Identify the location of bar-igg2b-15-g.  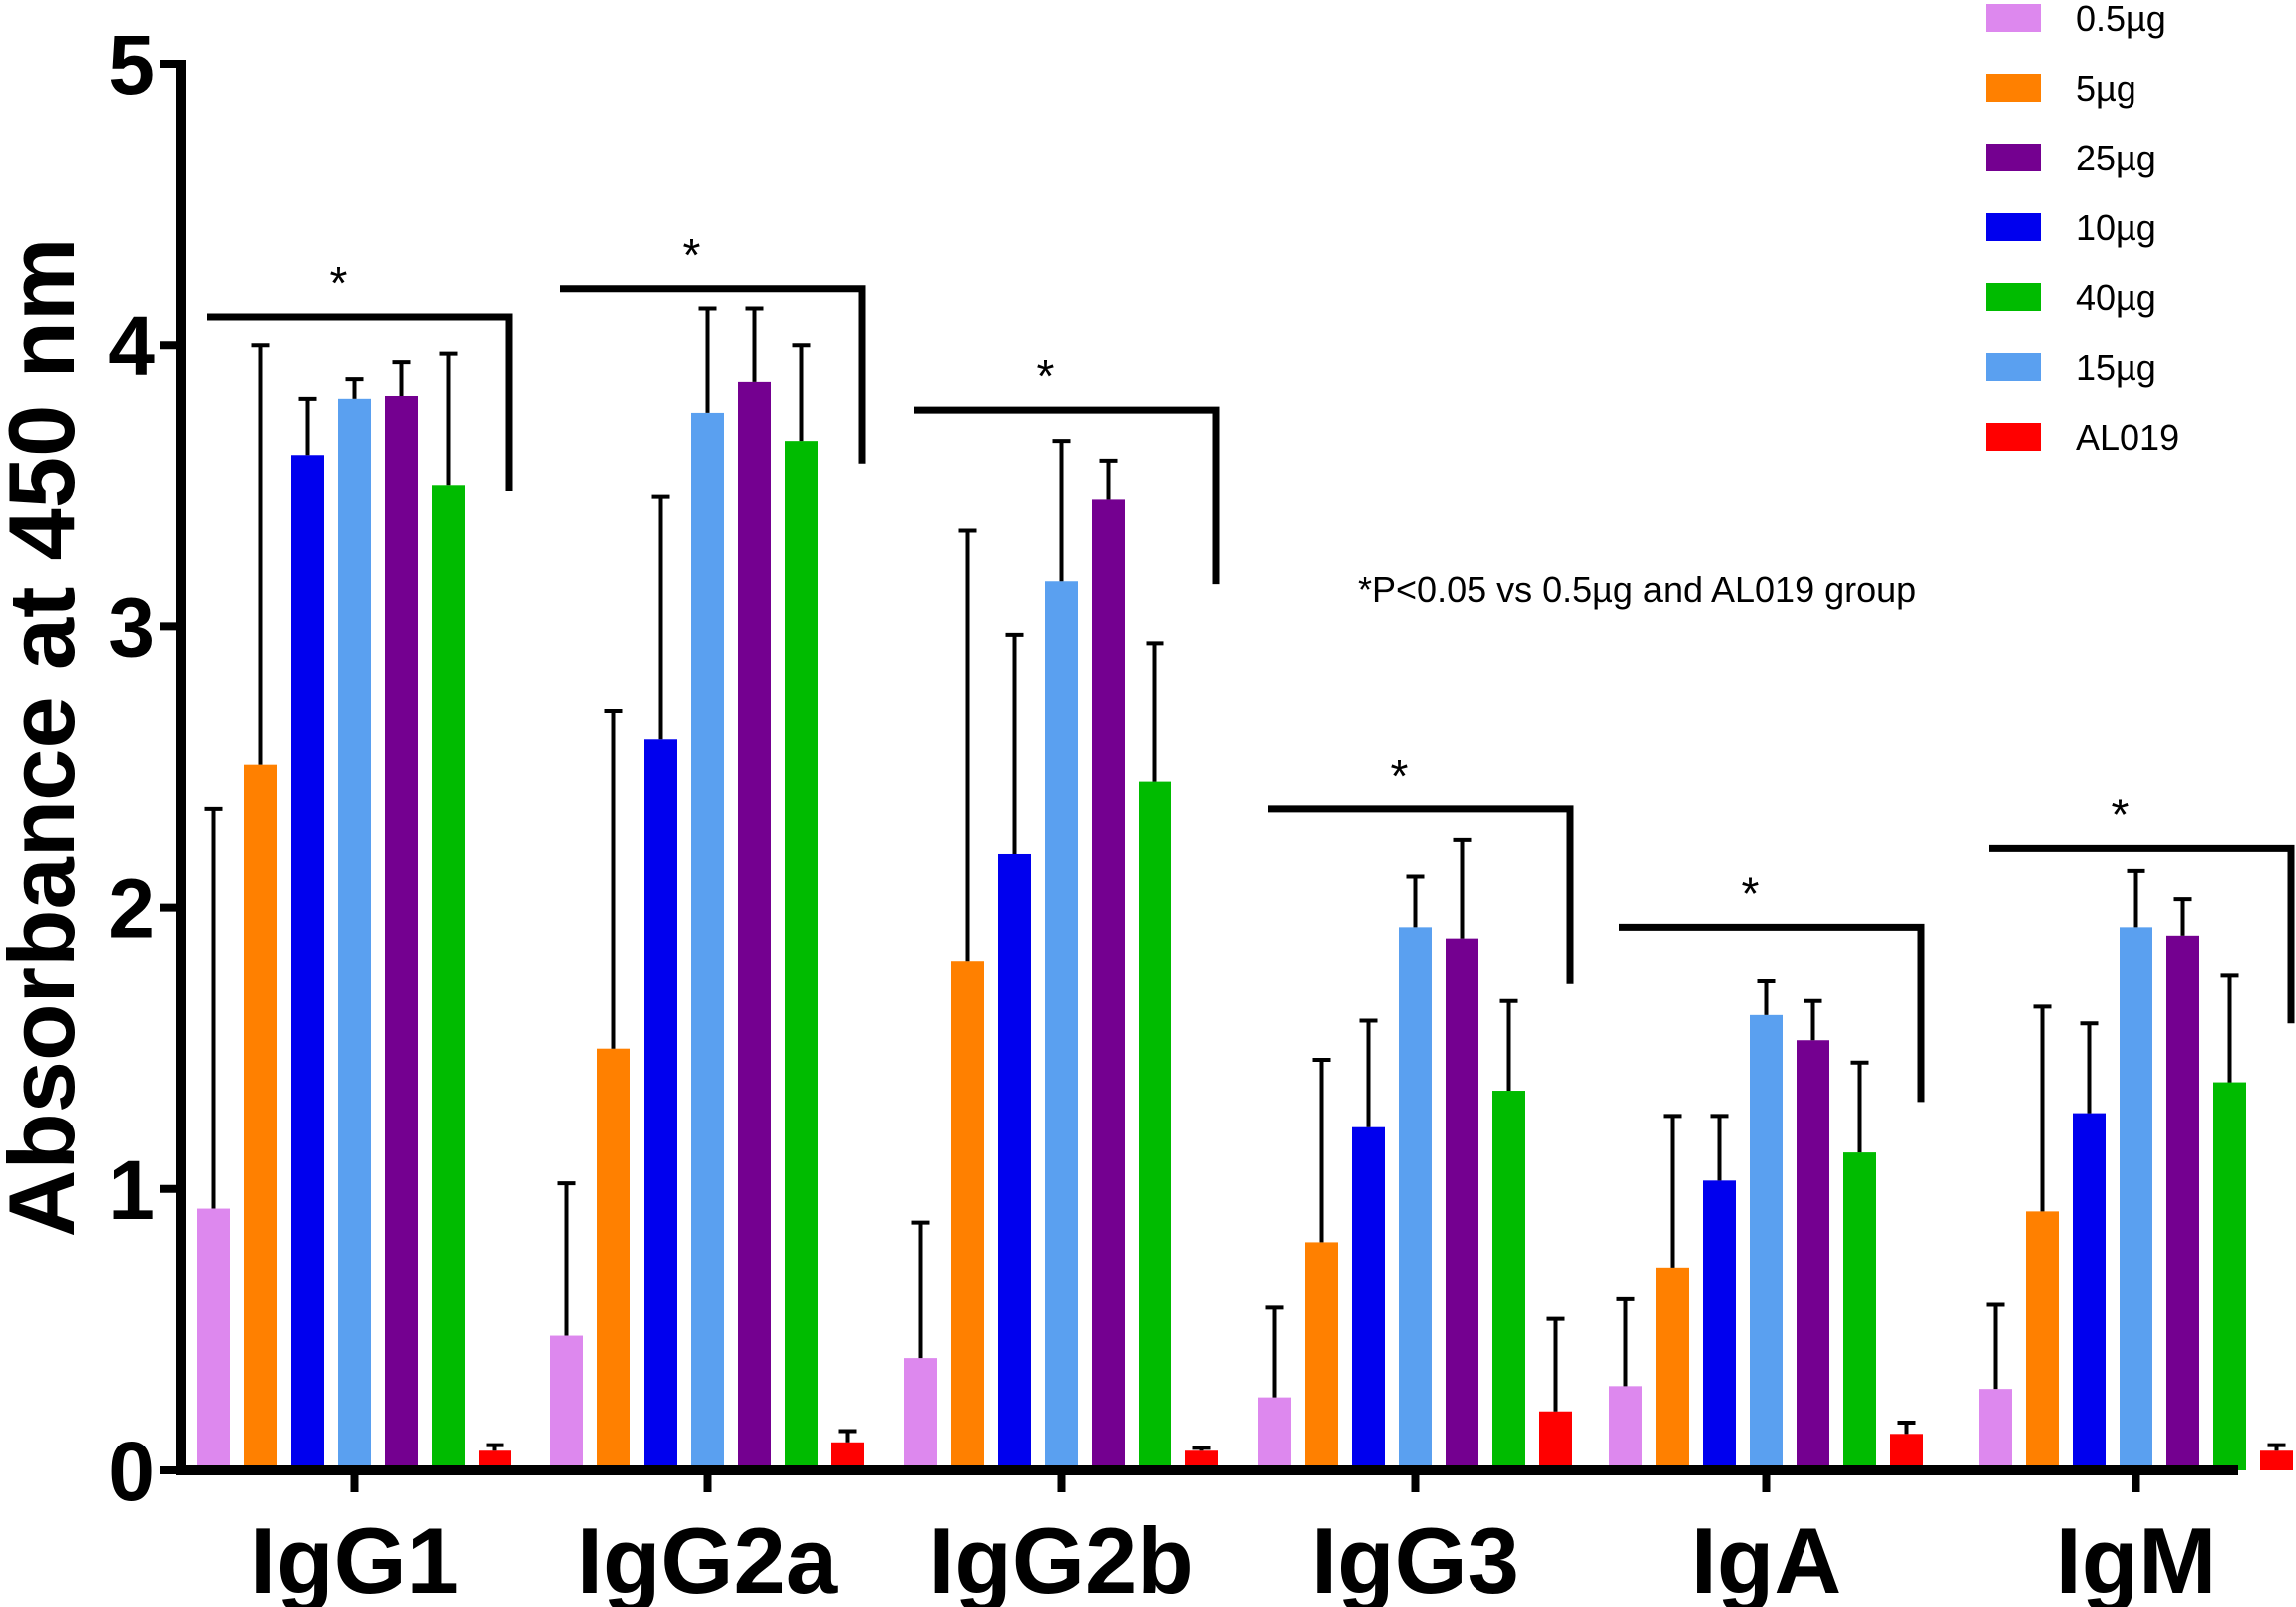
(1061, 1026).